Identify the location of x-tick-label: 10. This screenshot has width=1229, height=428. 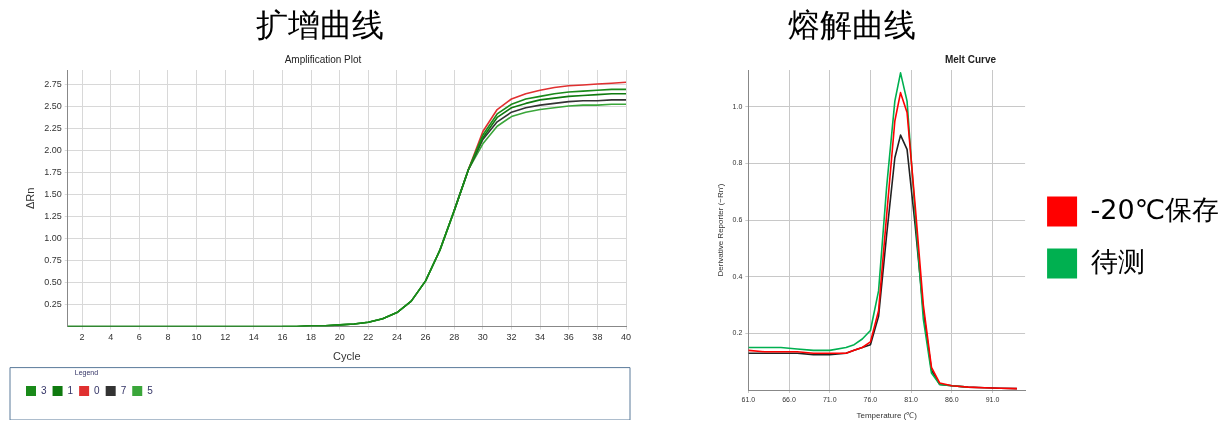
(196, 337).